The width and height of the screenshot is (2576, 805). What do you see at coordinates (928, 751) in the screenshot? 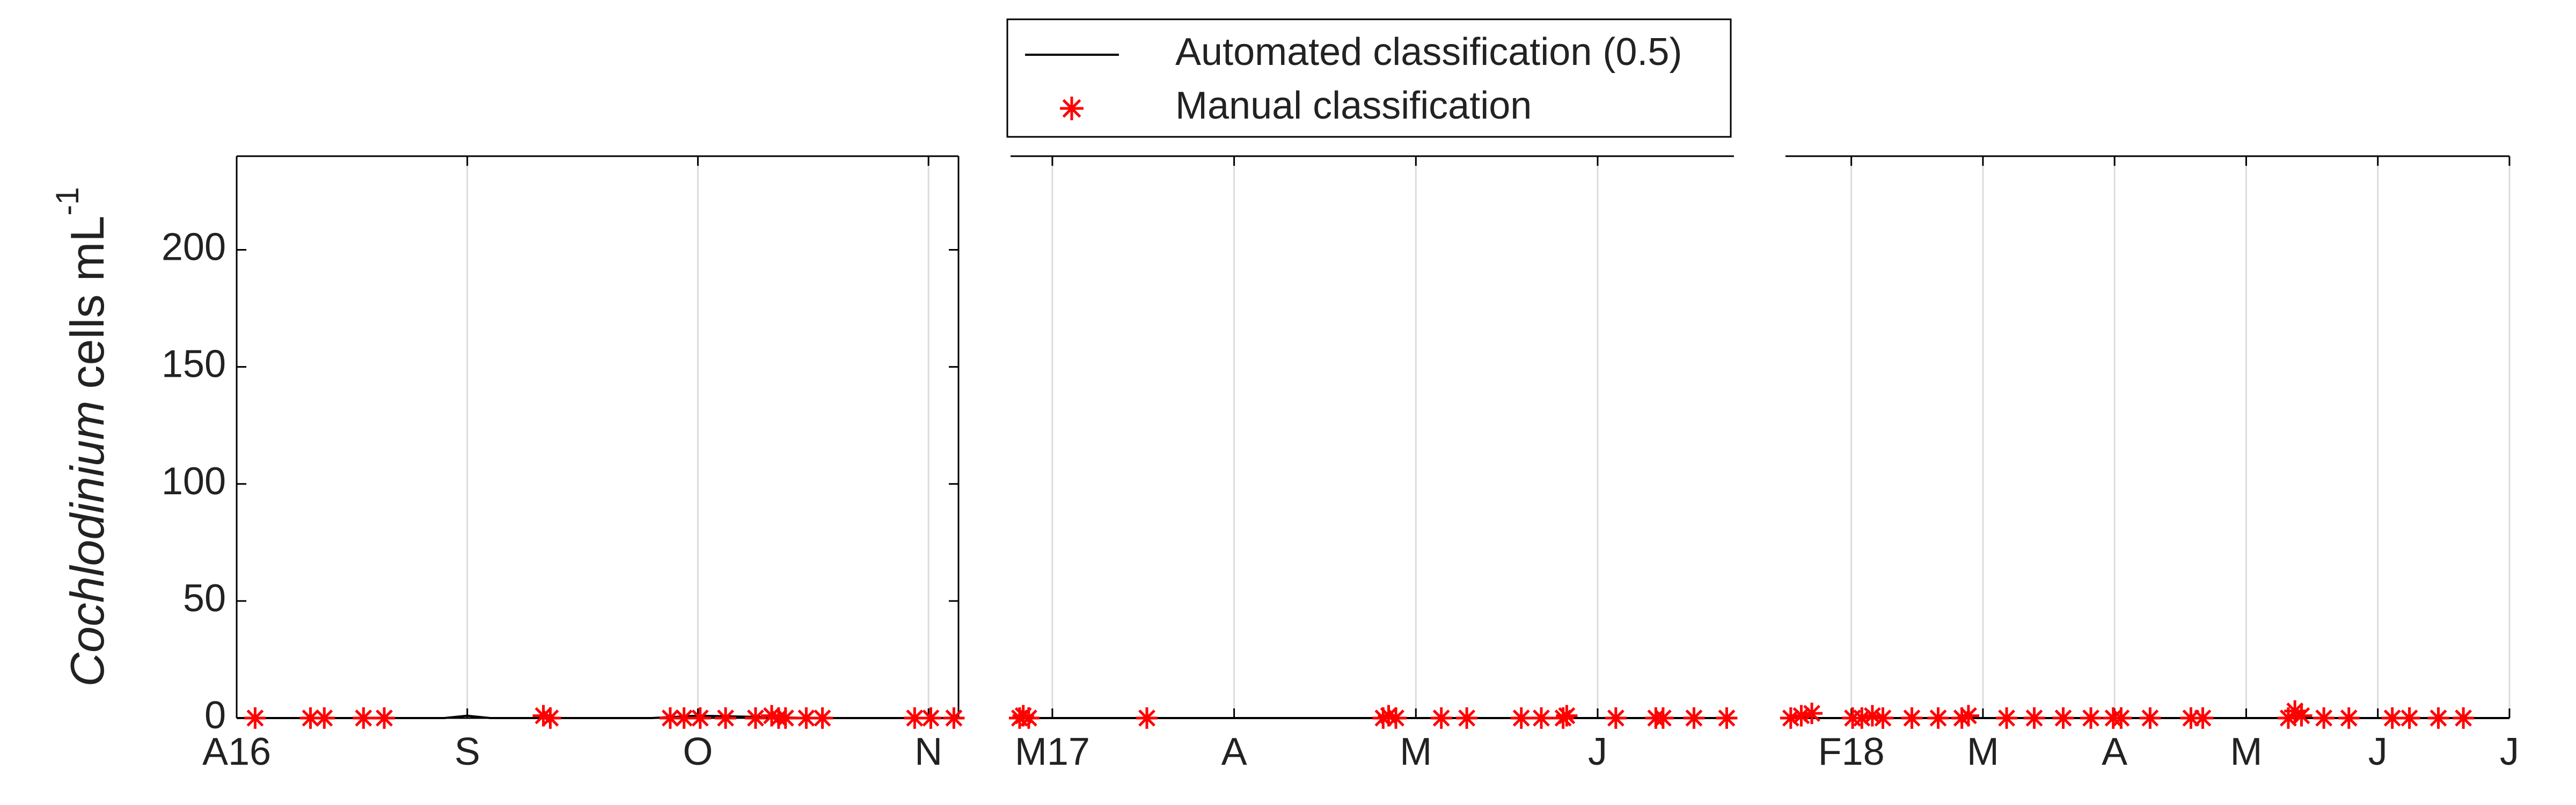
I see `x-tick-label: N` at bounding box center [928, 751].